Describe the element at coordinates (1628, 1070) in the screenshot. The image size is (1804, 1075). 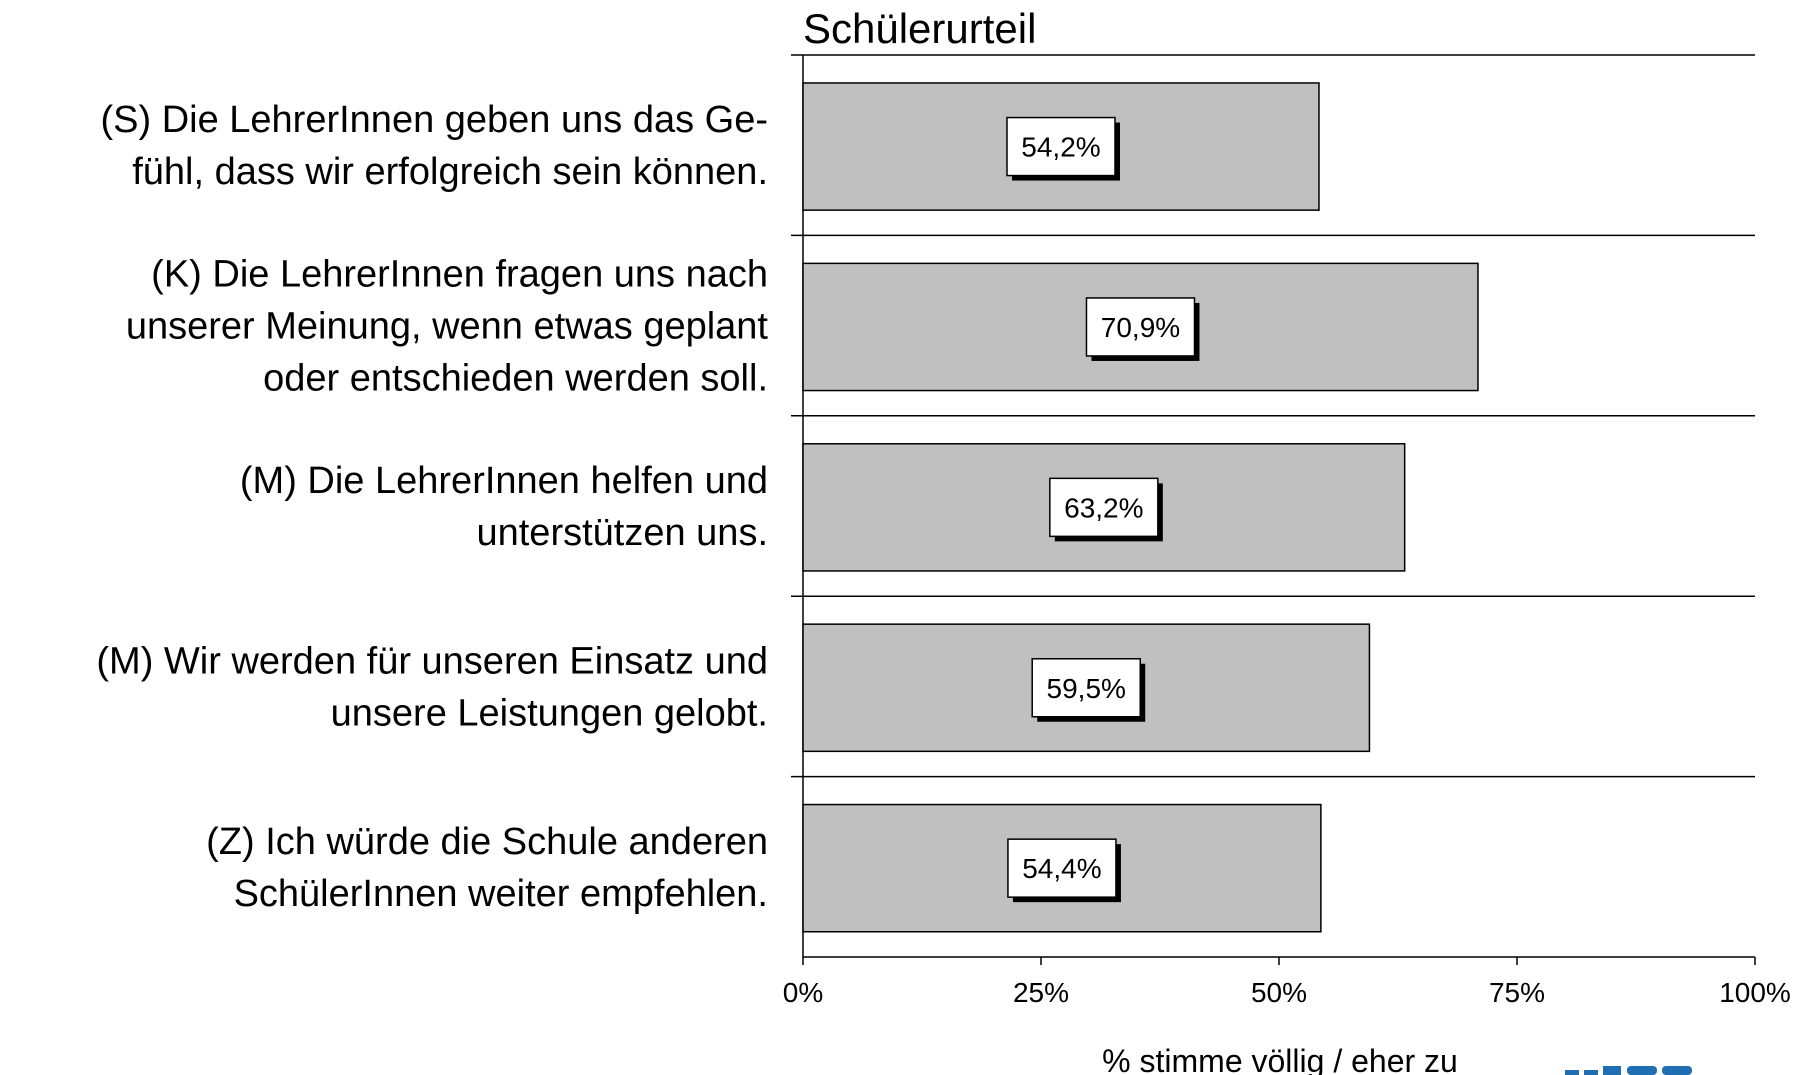
I see `logo` at that location.